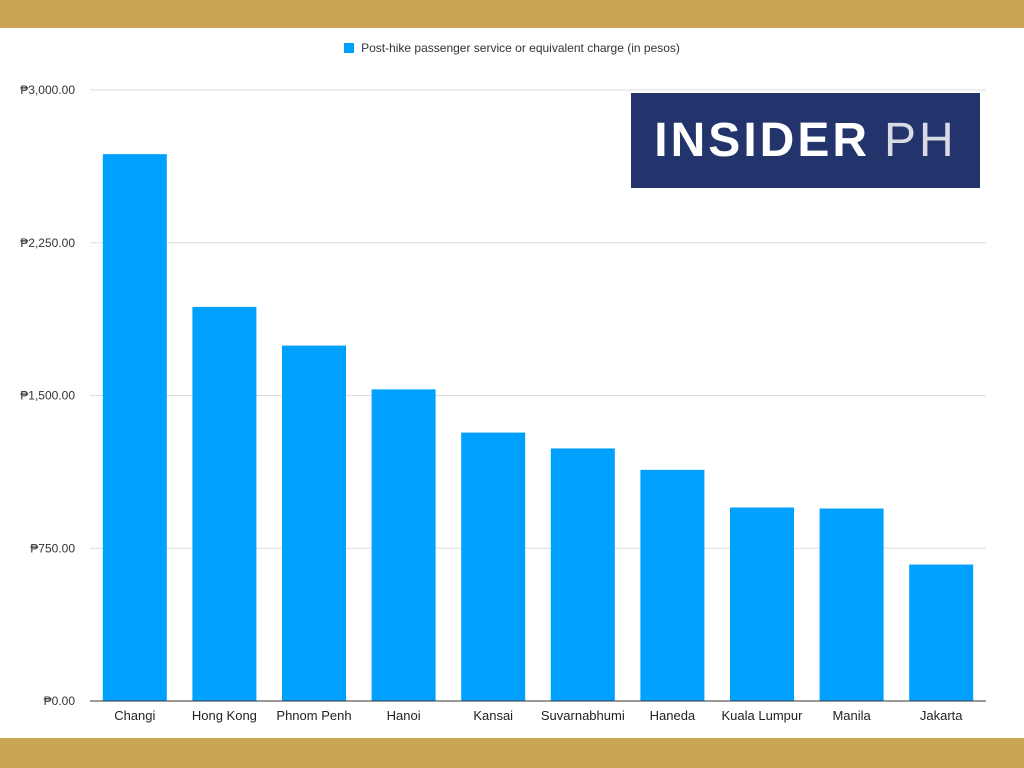 The width and height of the screenshot is (1024, 768). I want to click on x-tick-label: Kuala Lumpur, so click(763, 715).